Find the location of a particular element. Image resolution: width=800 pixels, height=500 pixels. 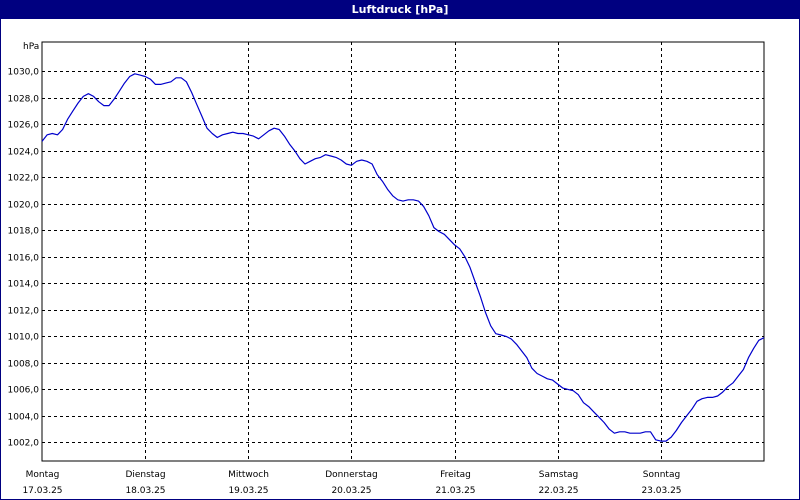

x-tick-date: 23.03.25 is located at coordinates (661, 491).